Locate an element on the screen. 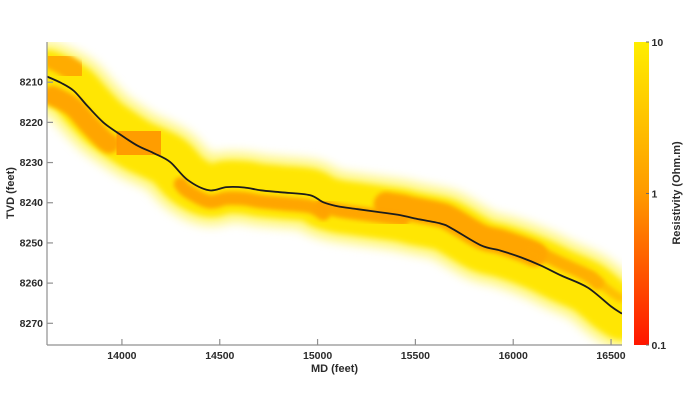 This screenshot has width=700, height=400. x-tick-label: 15500 is located at coordinates (415, 356).